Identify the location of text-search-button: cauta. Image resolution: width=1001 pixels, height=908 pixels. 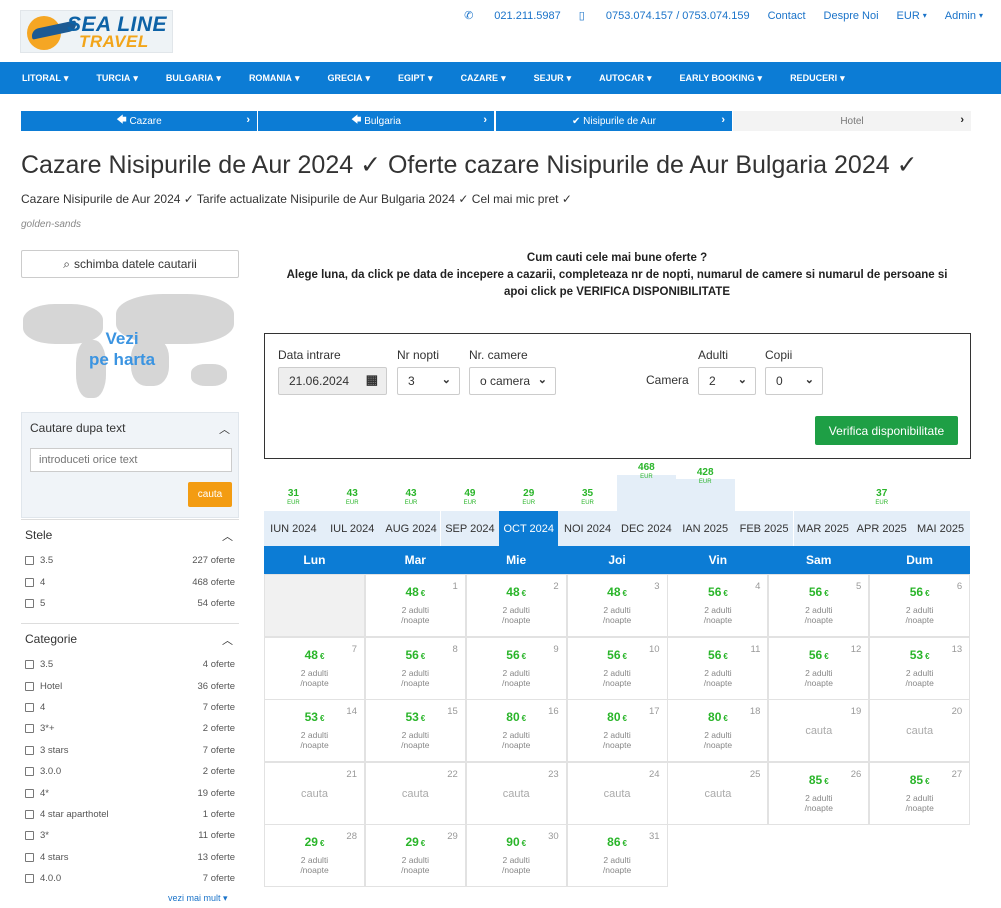
(210, 494).